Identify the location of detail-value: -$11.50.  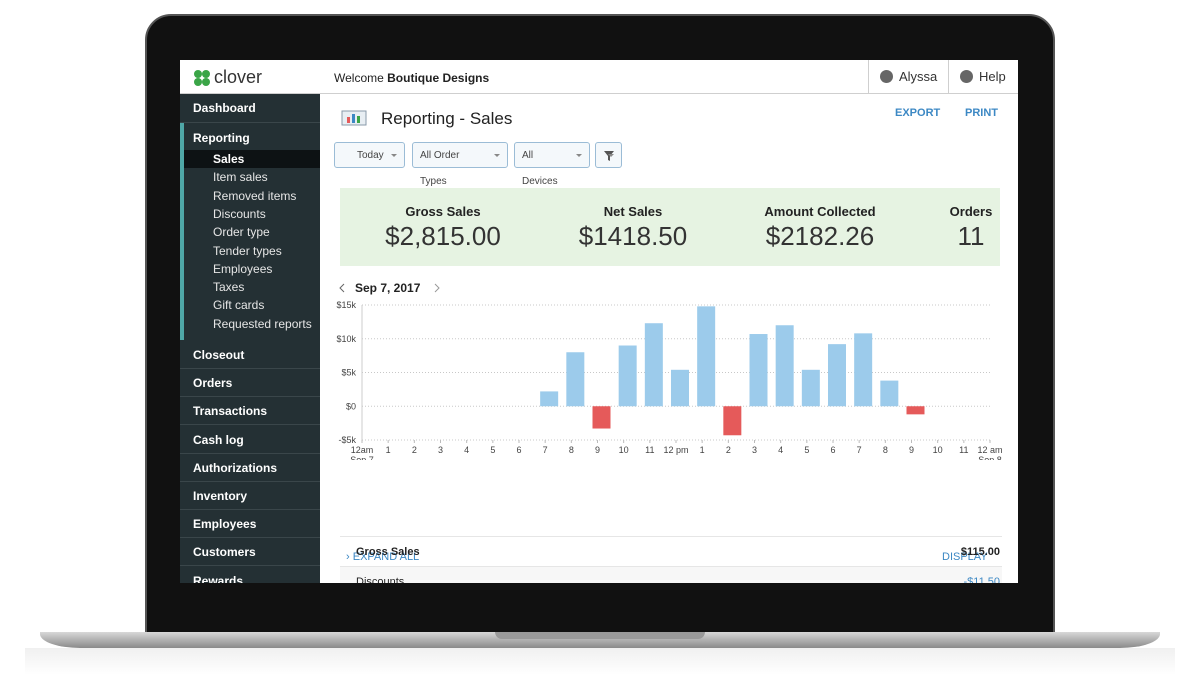
(982, 579).